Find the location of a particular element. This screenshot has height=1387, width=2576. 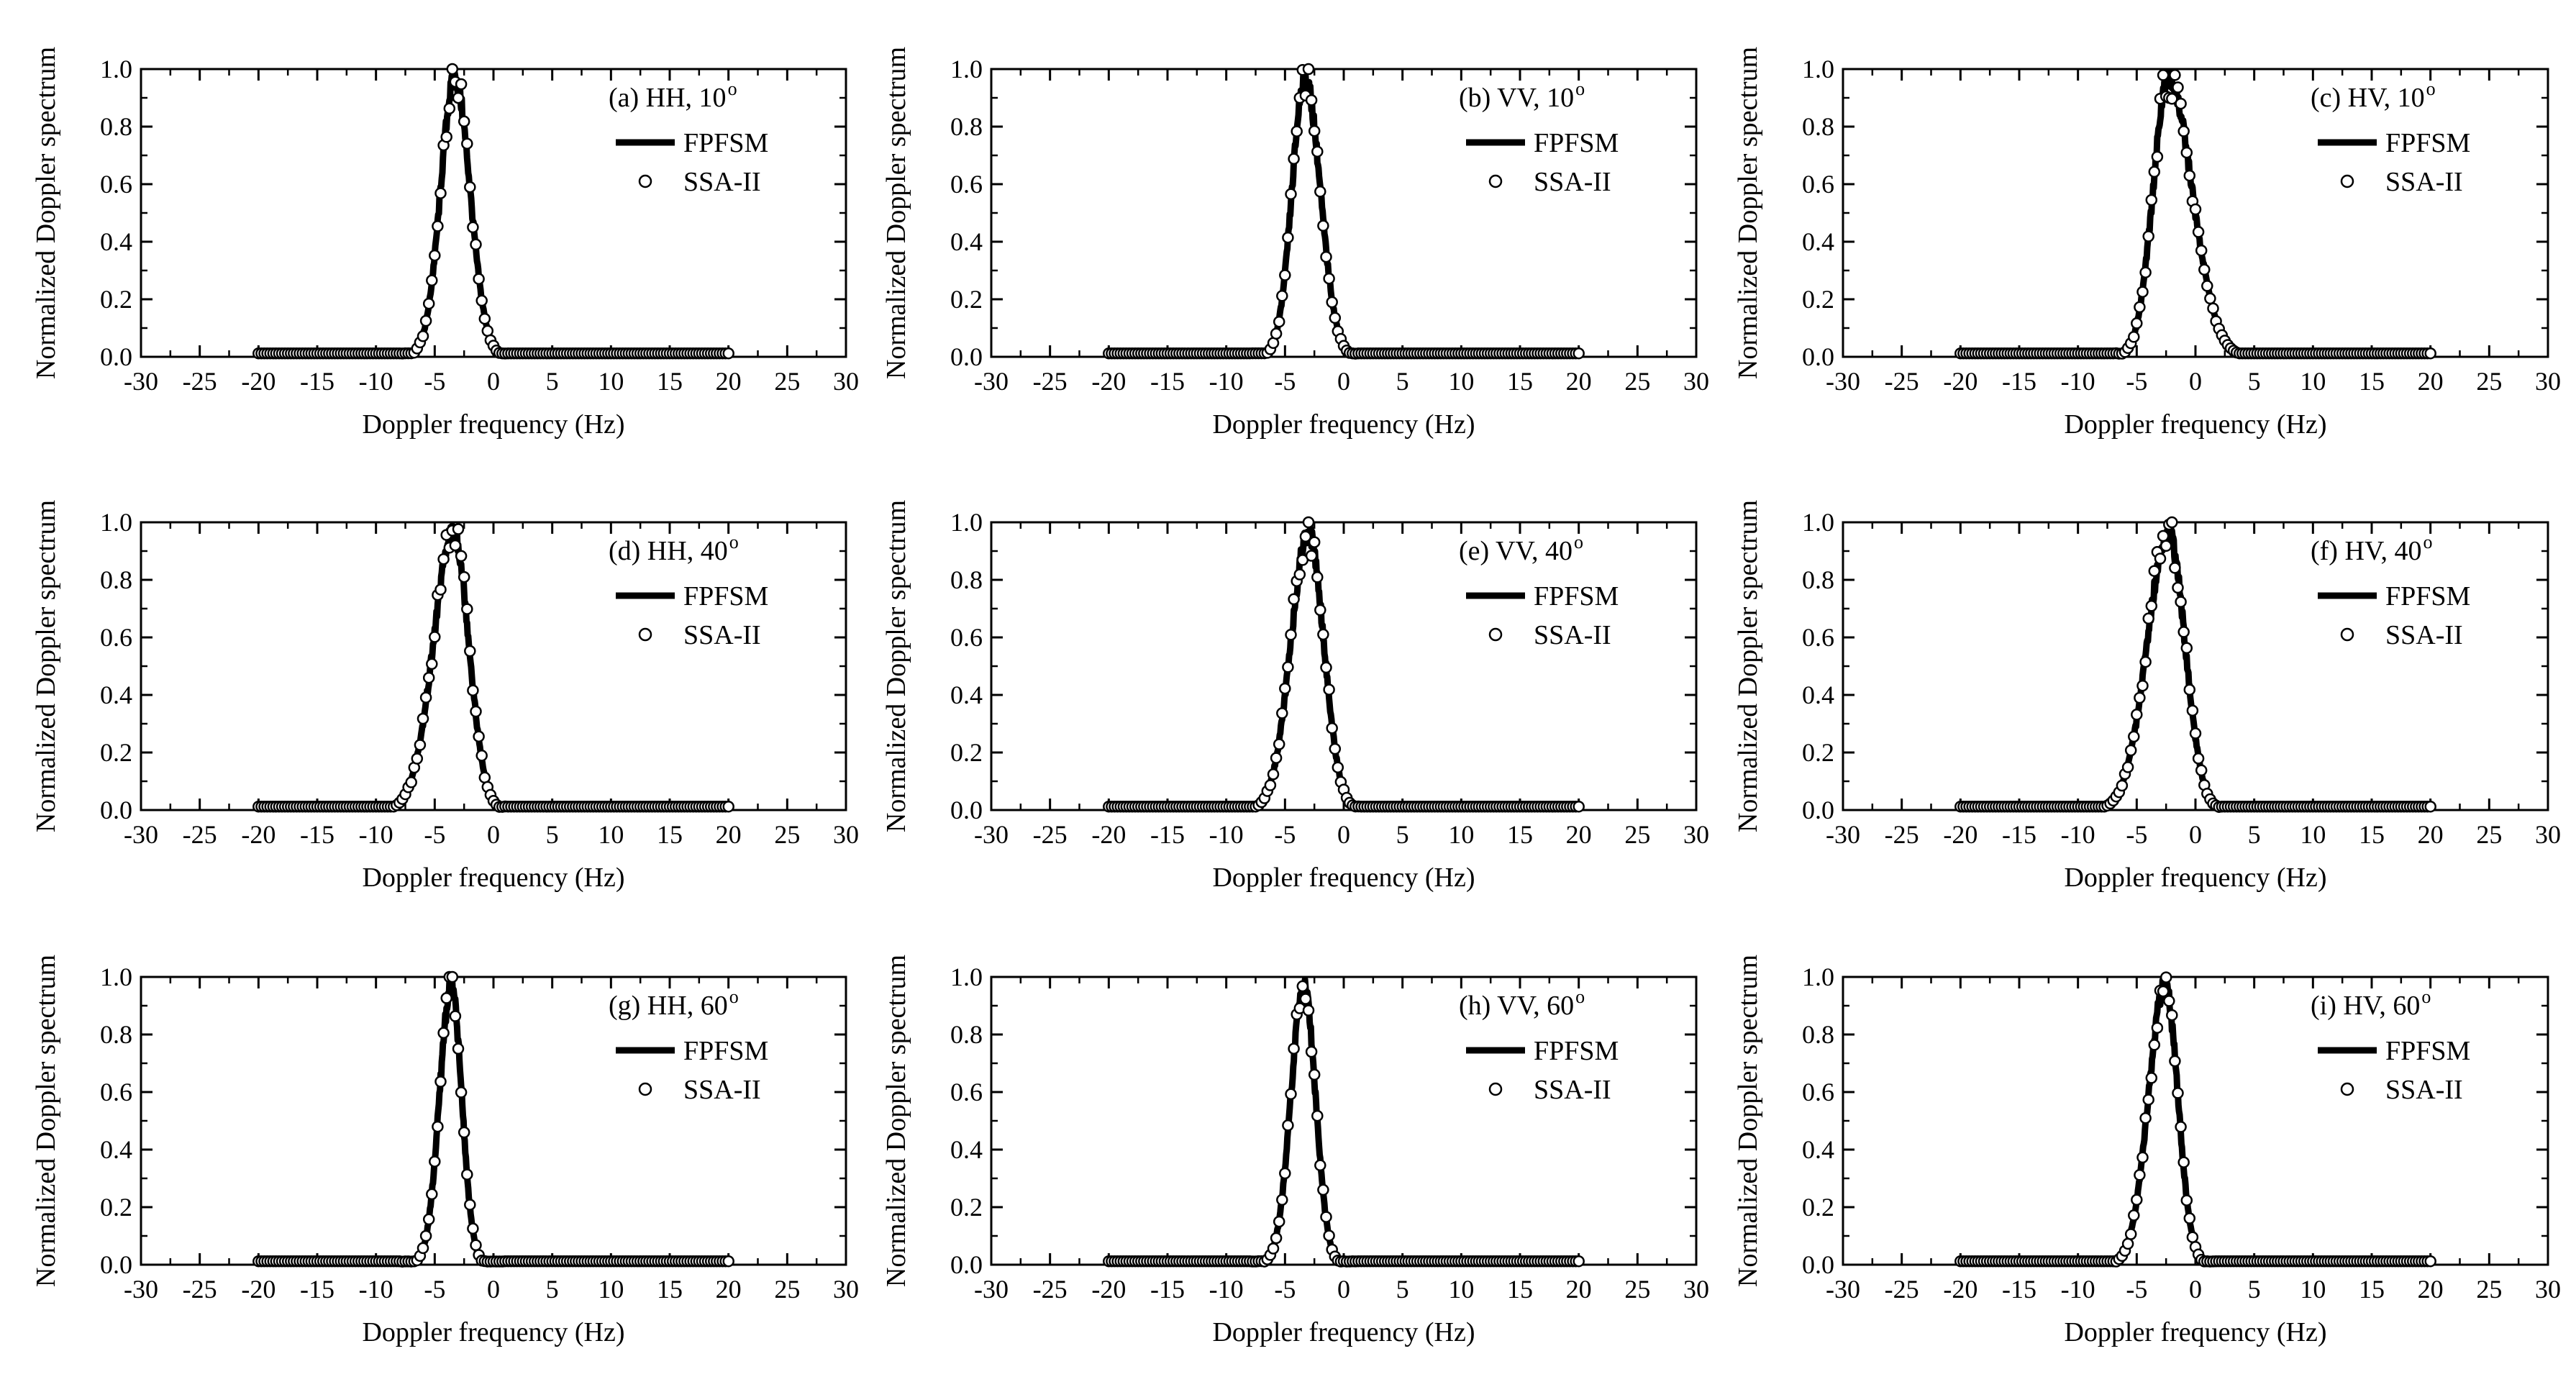

panel-title: (g) HH, 60 o is located at coordinates (674, 1003).